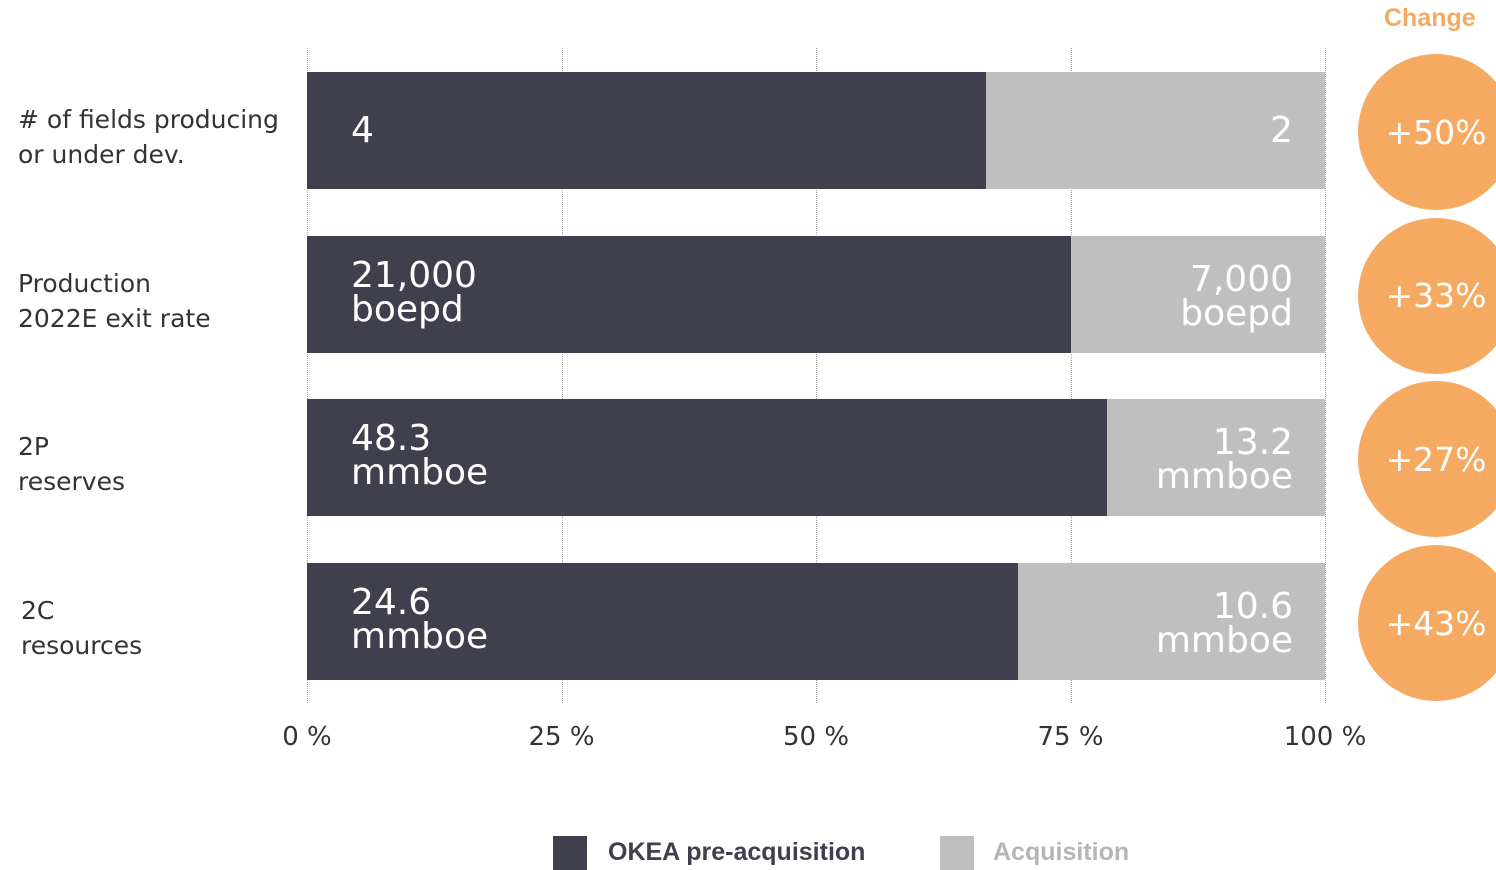 This screenshot has height=870, width=1496. I want to click on data-label-pre-acquisition: 24.6 mmboe, so click(420, 620).